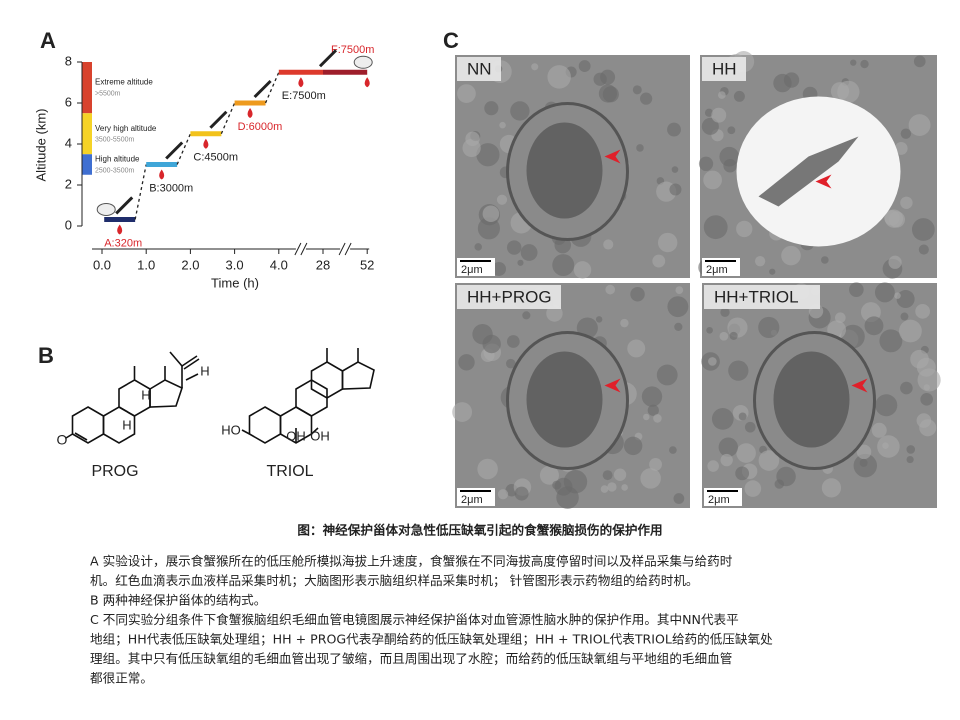  What do you see at coordinates (190, 264) in the screenshot?
I see `x-tick-label: 2.0` at bounding box center [190, 264].